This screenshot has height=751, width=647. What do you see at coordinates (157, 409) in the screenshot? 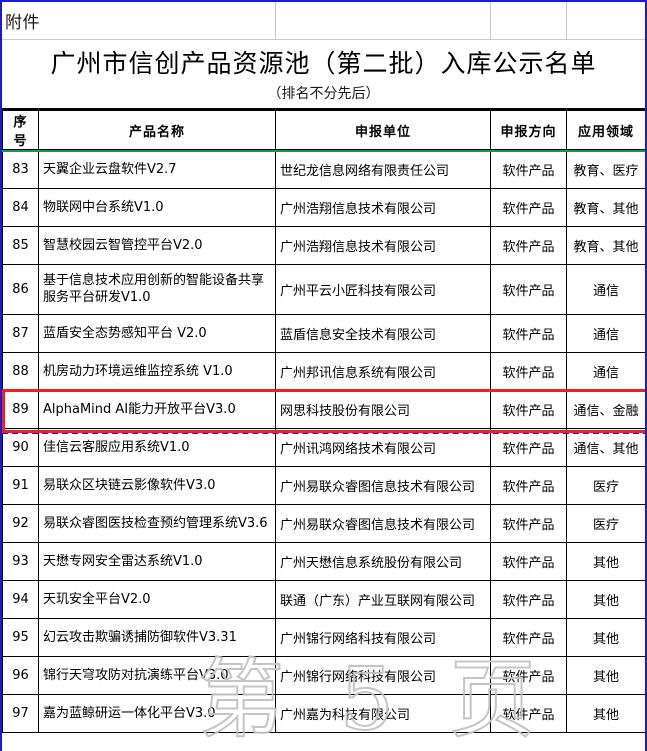
I see `cell-product: AlphaMind AI能力开放平台V3.0` at bounding box center [157, 409].